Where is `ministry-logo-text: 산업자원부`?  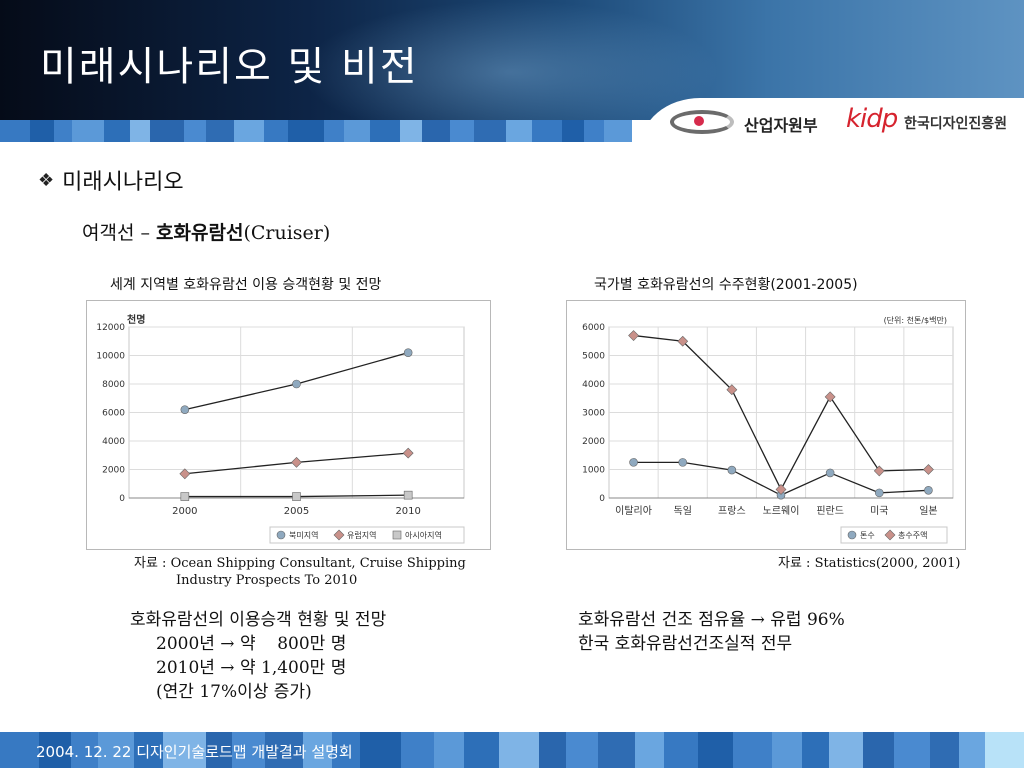 ministry-logo-text: 산업자원부 is located at coordinates (781, 125).